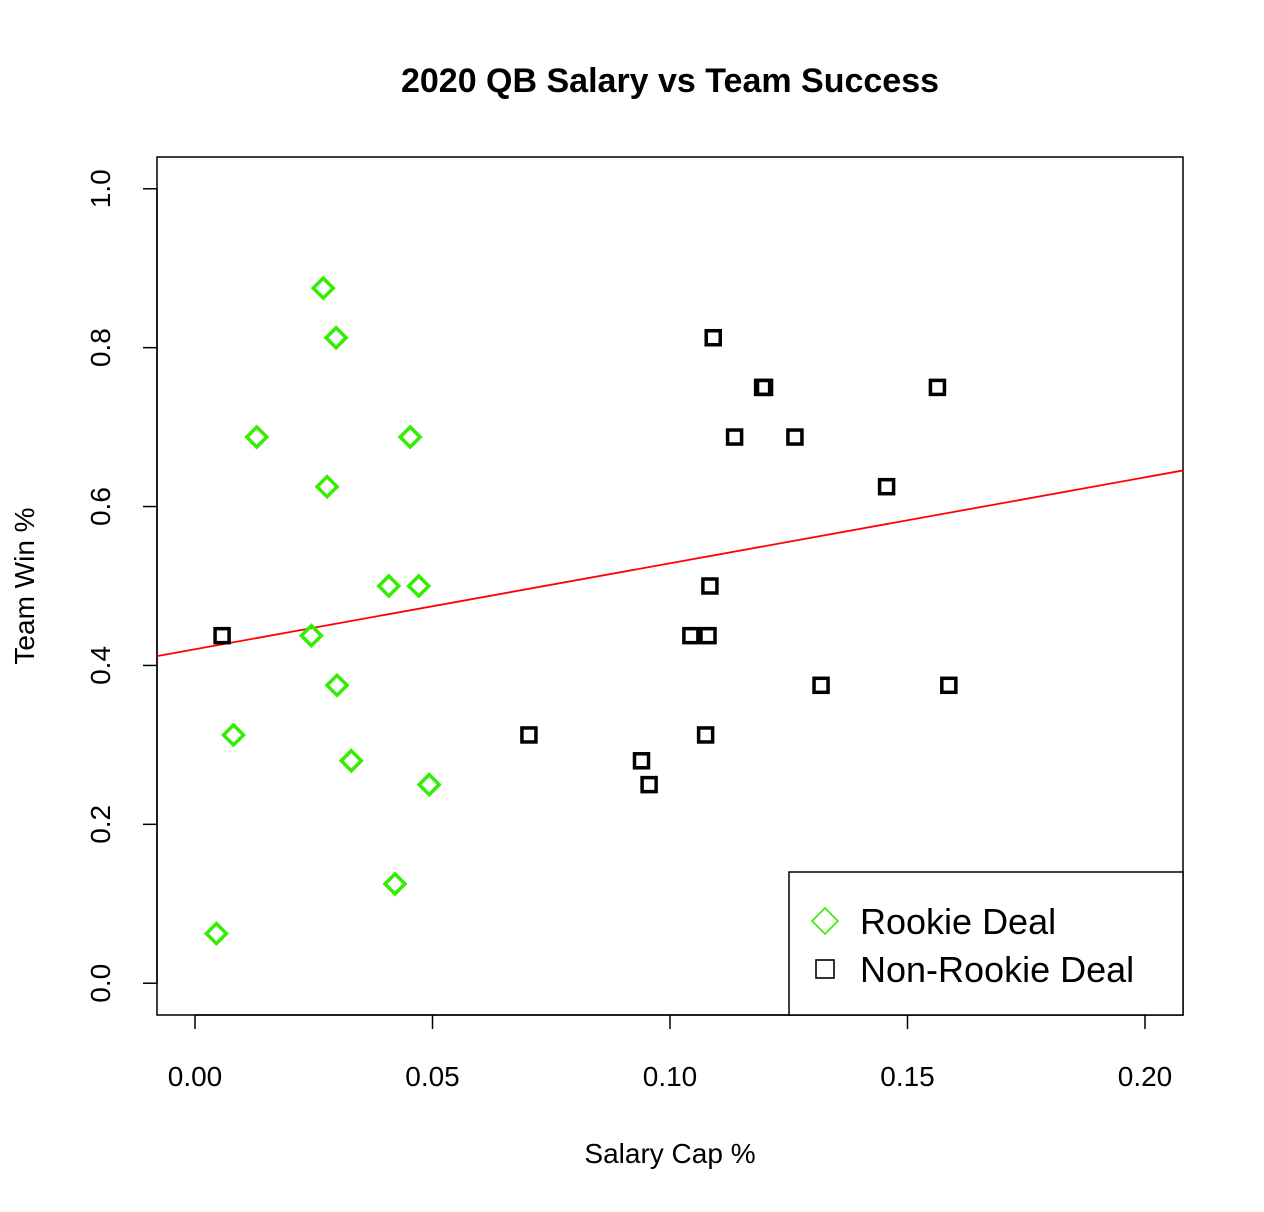  Describe the element at coordinates (669, 1153) in the screenshot. I see `x-axis-label: Salary Cap %` at that location.